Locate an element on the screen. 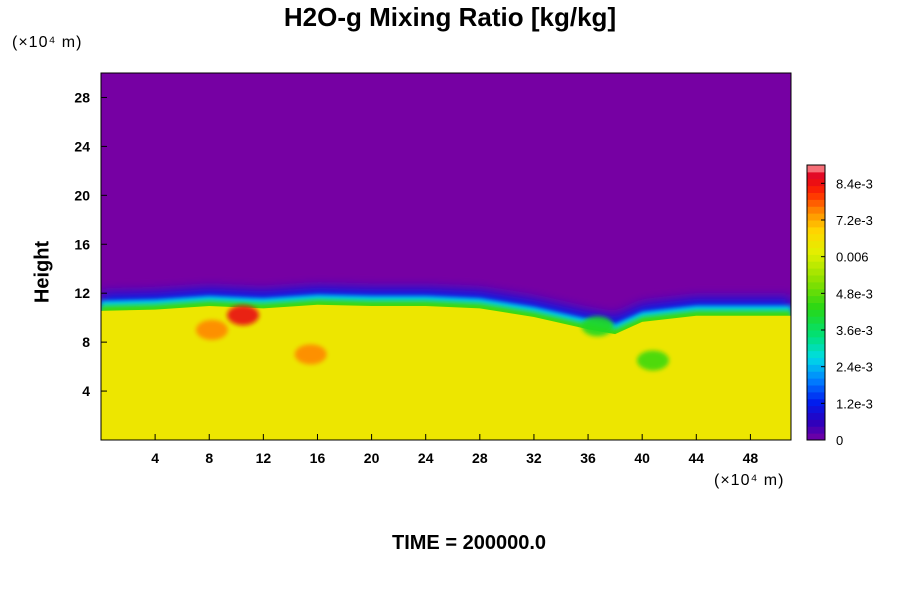 Image resolution: width=900 pixels, height=600 pixels. x-tick-label: 20 is located at coordinates (372, 458).